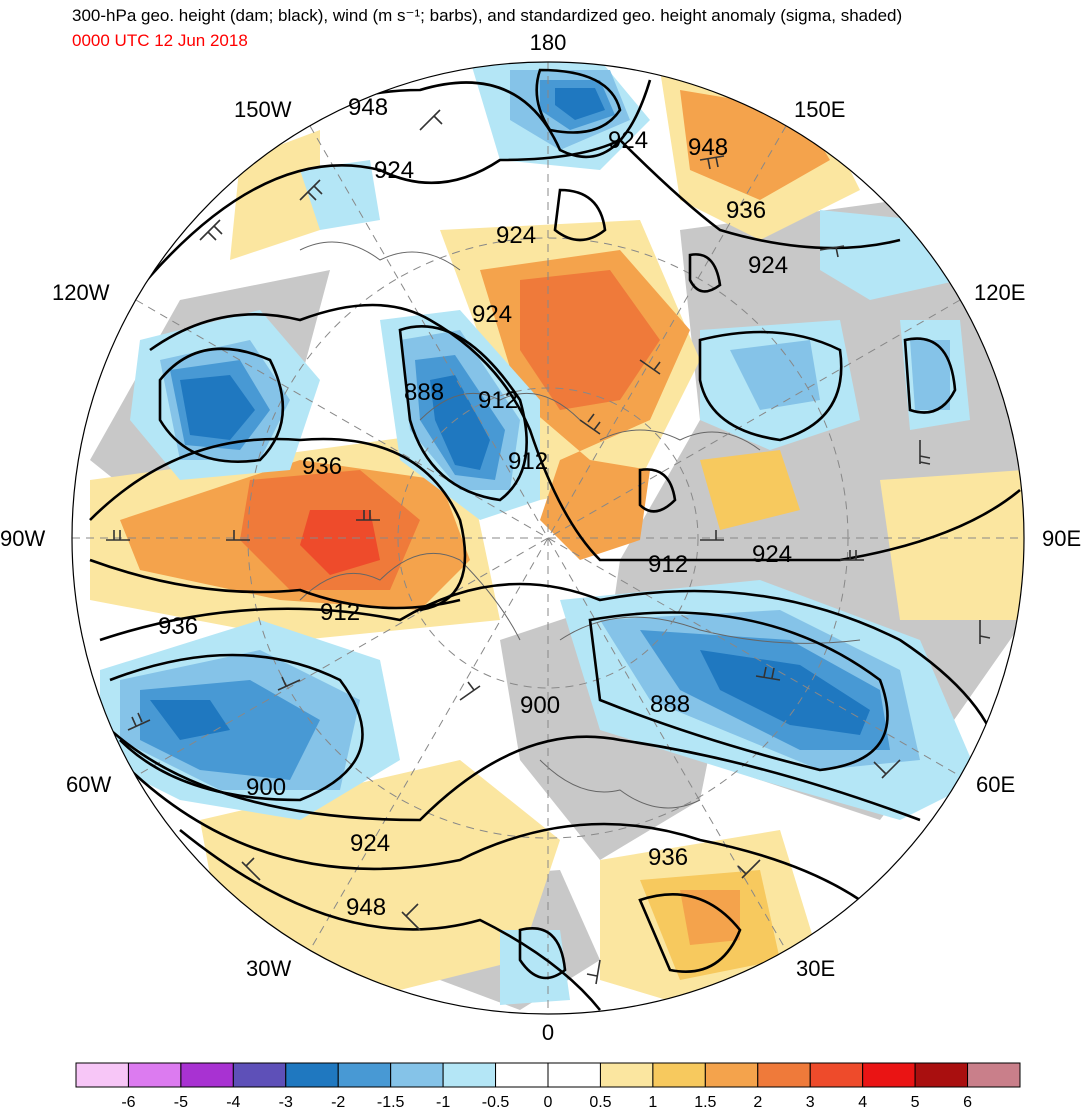 The height and width of the screenshot is (1112, 1088). What do you see at coordinates (600, 1102) in the screenshot?
I see `colorbar-tick-label: 0.5` at bounding box center [600, 1102].